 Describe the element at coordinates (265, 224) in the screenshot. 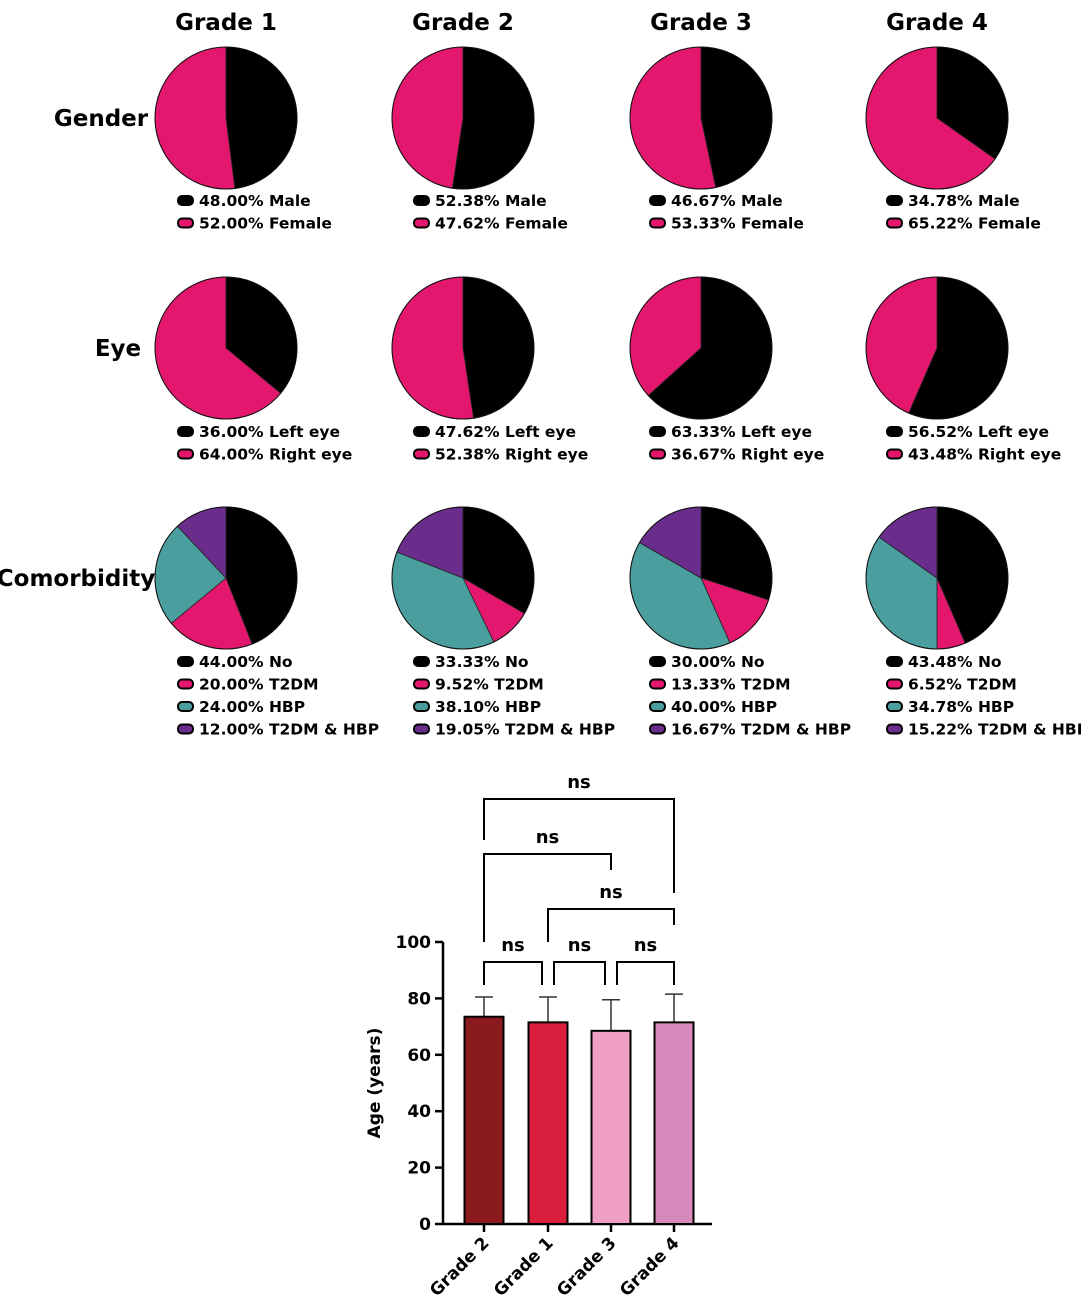

I see `legend-label: 52.00% Female` at that location.